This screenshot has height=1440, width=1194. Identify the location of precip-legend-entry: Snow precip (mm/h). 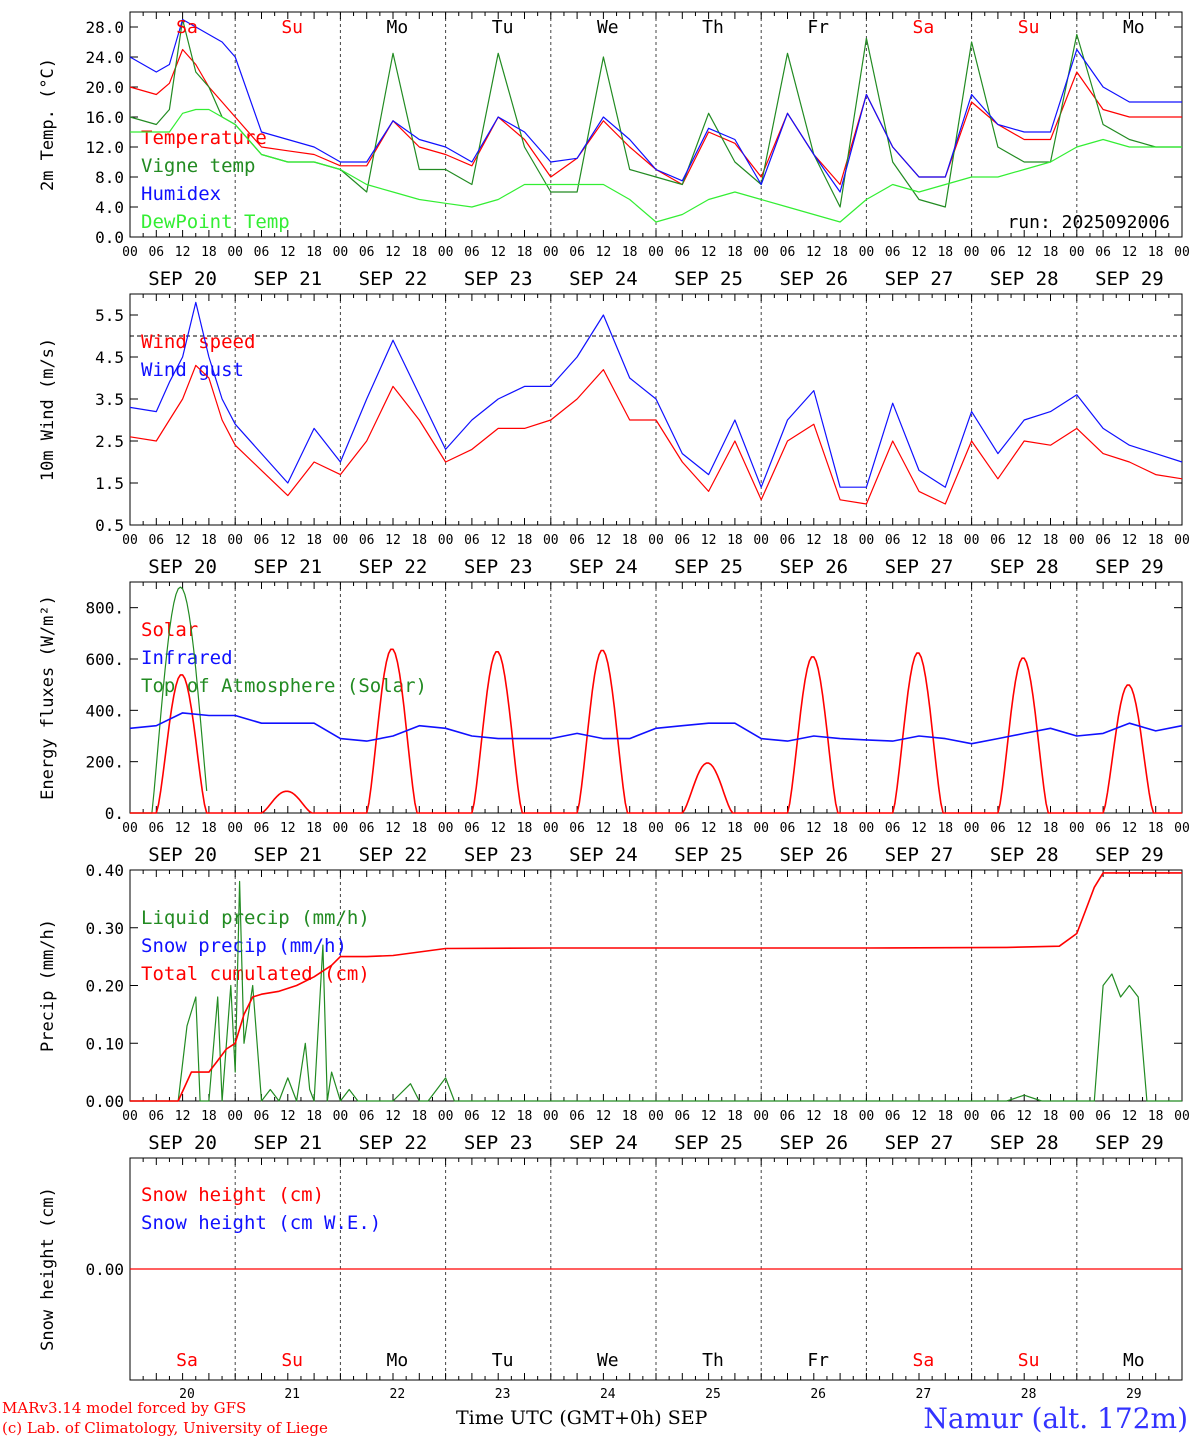
(244, 946).